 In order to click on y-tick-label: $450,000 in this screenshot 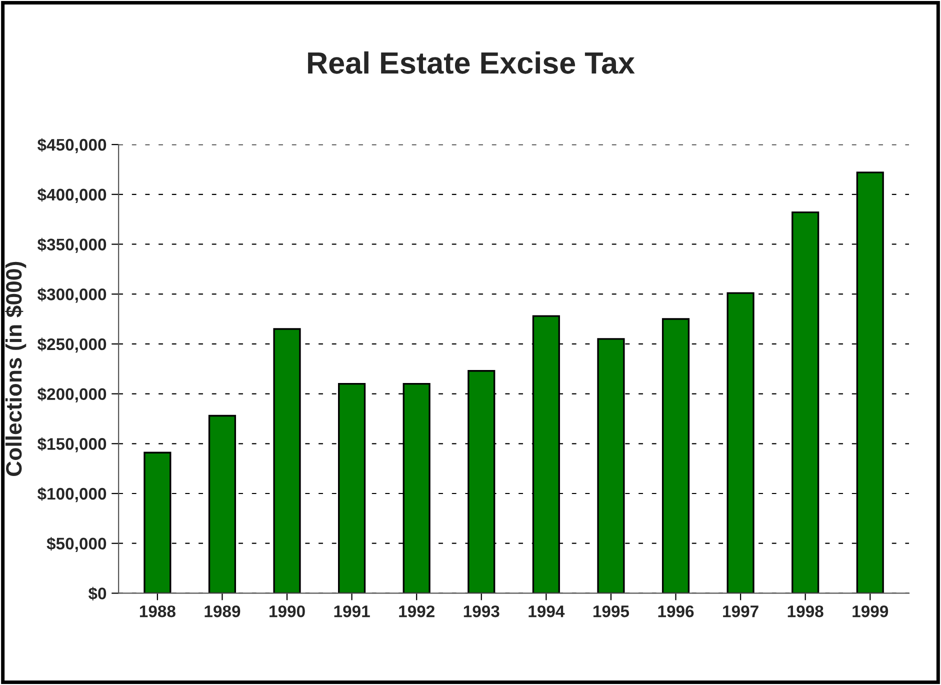, I will do `click(71, 146)`.